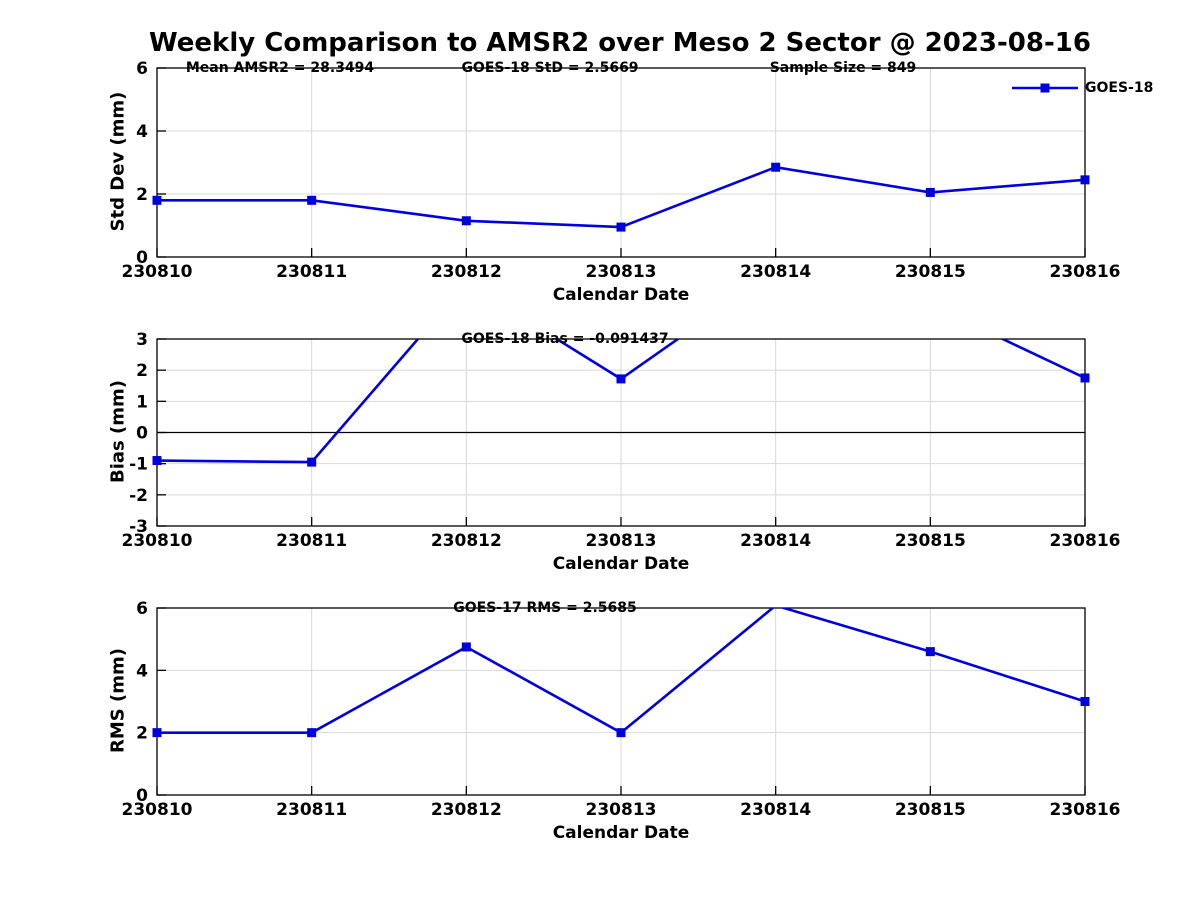 The width and height of the screenshot is (1200, 900). What do you see at coordinates (138, 465) in the screenshot?
I see `y-tick-label: -1` at bounding box center [138, 465].